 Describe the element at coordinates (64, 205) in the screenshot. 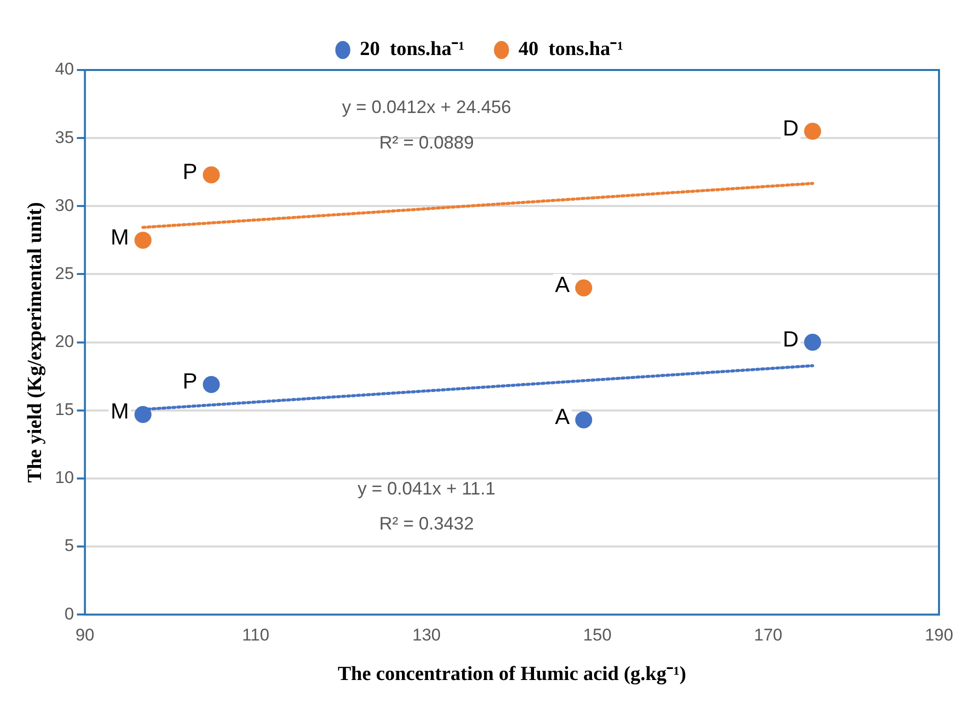

I see `y-tick-label: 30` at that location.